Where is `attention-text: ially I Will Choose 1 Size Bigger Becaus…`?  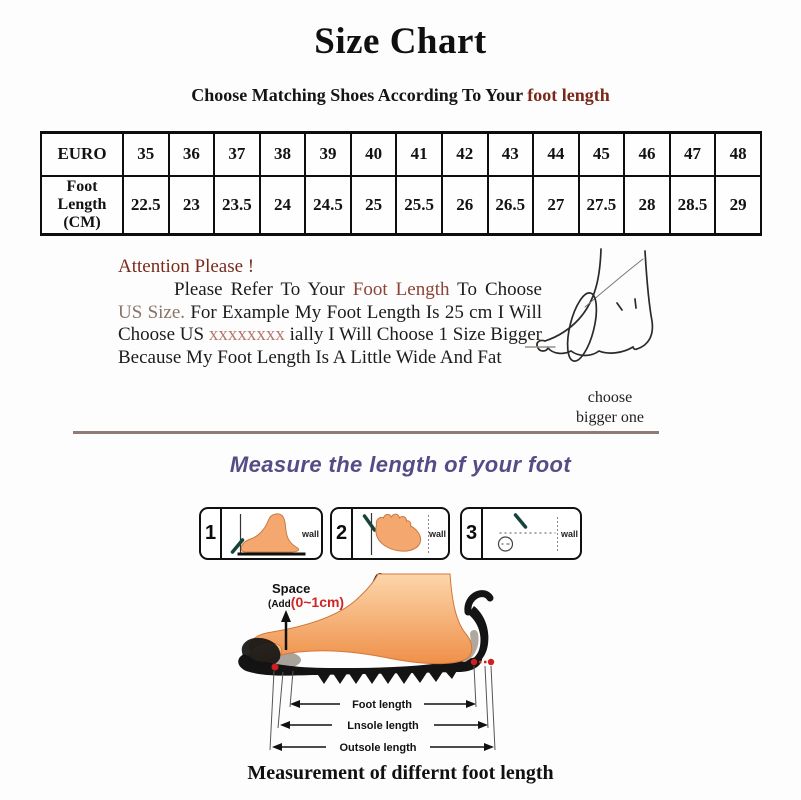 attention-text: ially I Will Choose 1 Size Bigger Becaus… is located at coordinates (330, 346).